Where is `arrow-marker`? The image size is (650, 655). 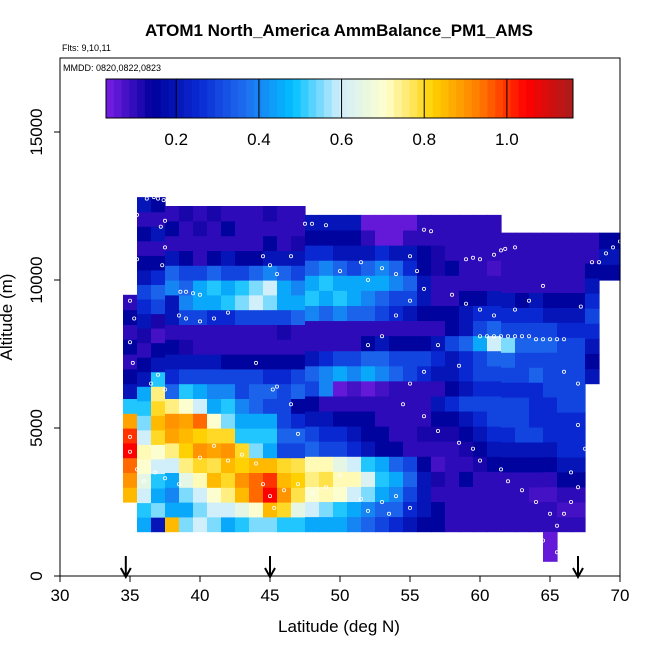
arrow-marker is located at coordinates (578, 568).